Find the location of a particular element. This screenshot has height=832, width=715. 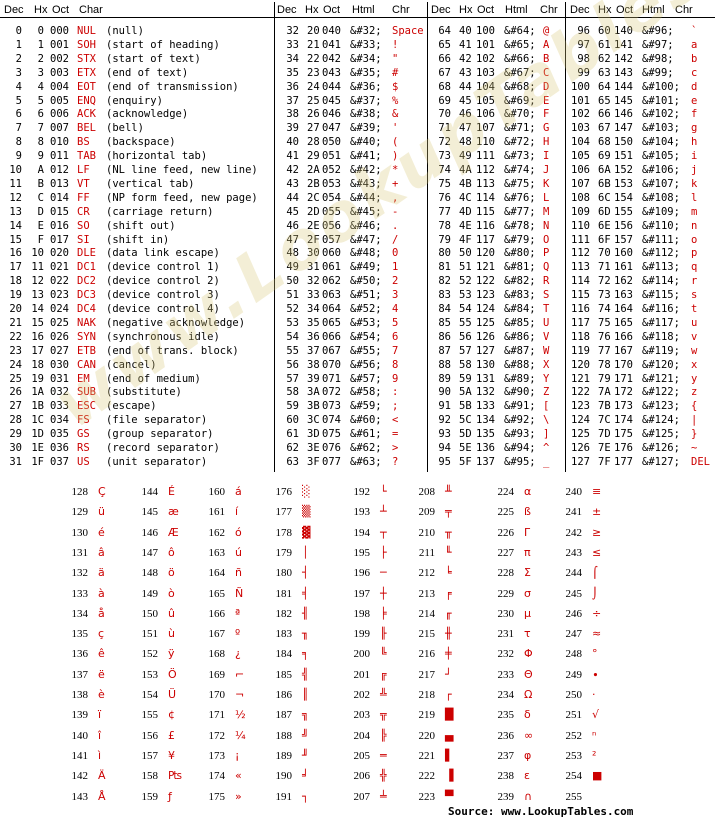

char-abbr-cell: CR is located at coordinates (83, 211).